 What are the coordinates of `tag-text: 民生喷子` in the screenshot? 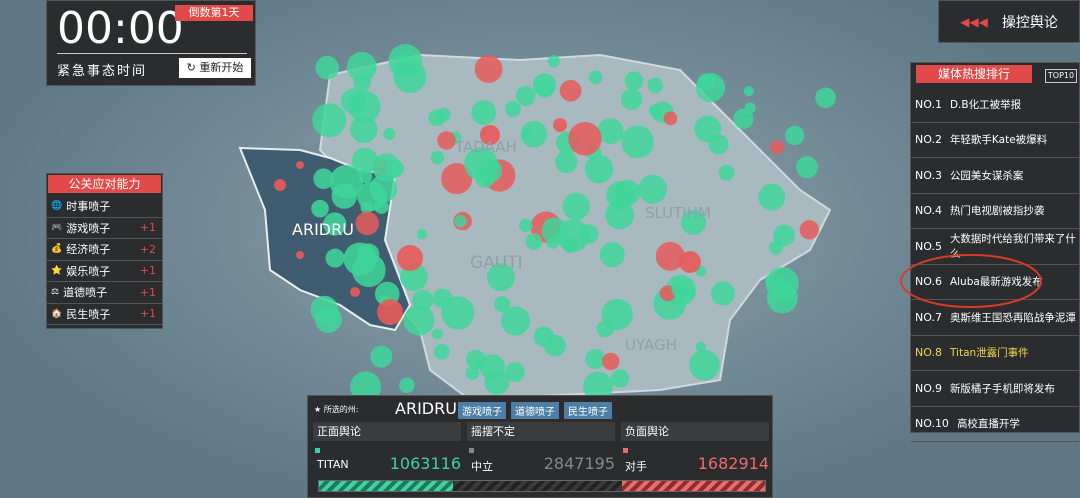 It's located at (588, 412).